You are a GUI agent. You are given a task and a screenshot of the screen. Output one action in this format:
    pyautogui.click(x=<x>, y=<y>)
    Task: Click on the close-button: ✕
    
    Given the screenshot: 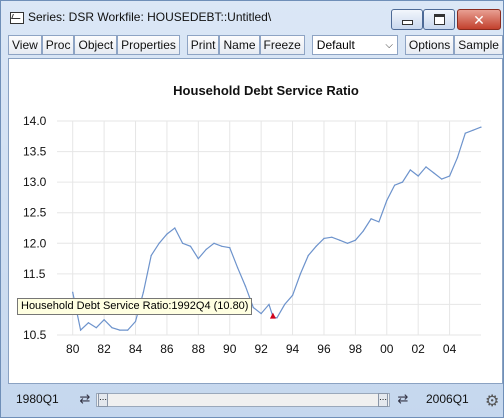 What is the action you would take?
    pyautogui.click(x=479, y=19)
    